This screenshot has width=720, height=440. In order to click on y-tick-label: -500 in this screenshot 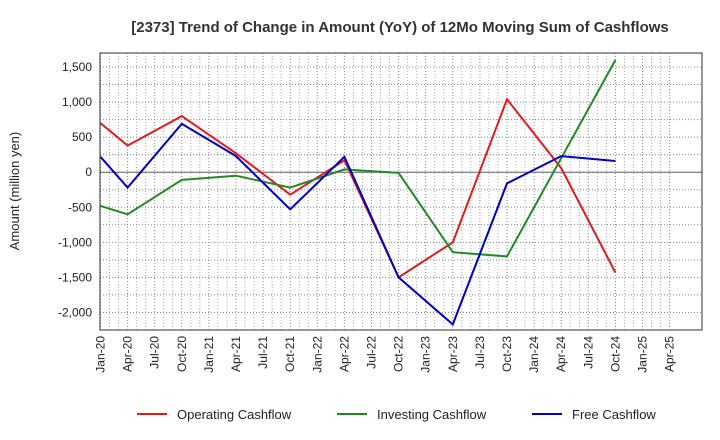, I will do `click(80, 207)`.